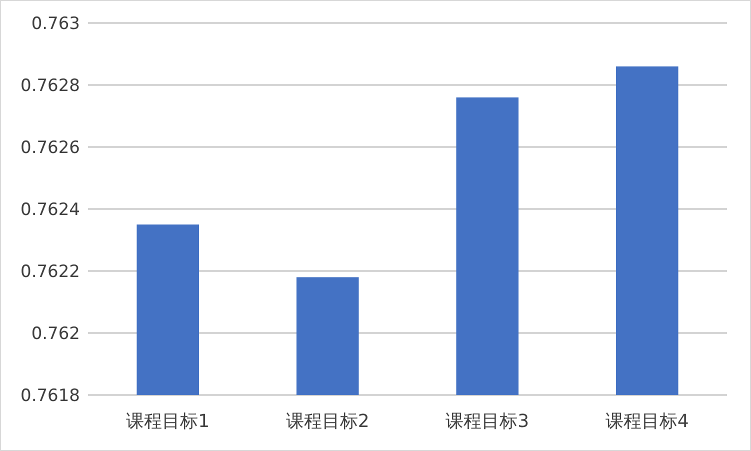 Image resolution: width=751 pixels, height=451 pixels. Describe the element at coordinates (50, 396) in the screenshot. I see `y-tick-label: 0.7618` at that location.